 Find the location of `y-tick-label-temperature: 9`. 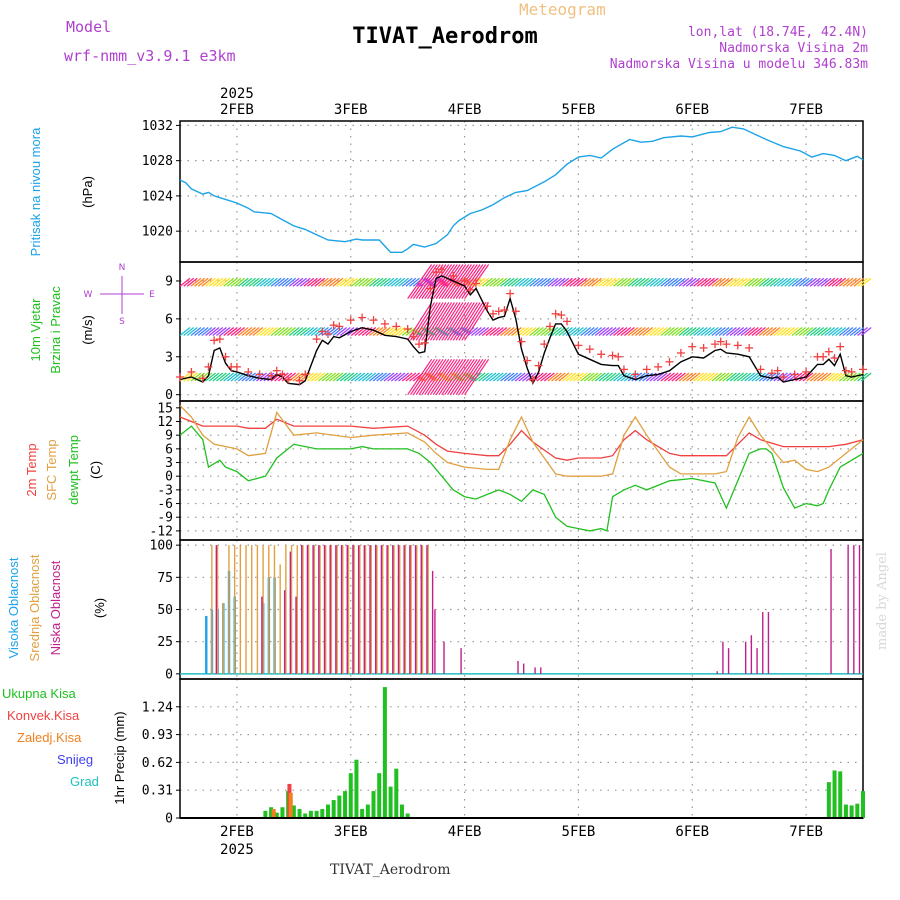

y-tick-label-temperature: 9 is located at coordinates (169, 436).